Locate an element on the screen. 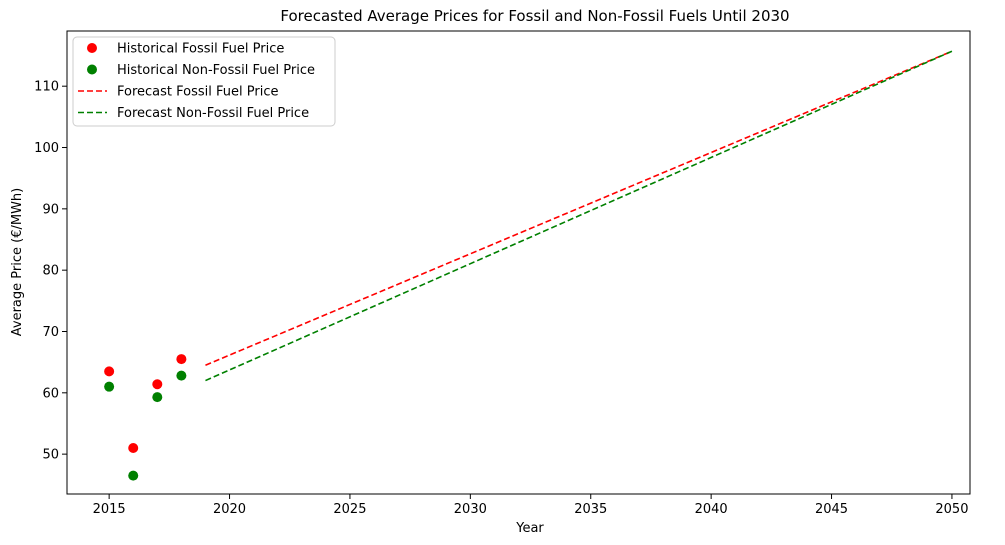  x-axis-label: Year is located at coordinates (529, 528).